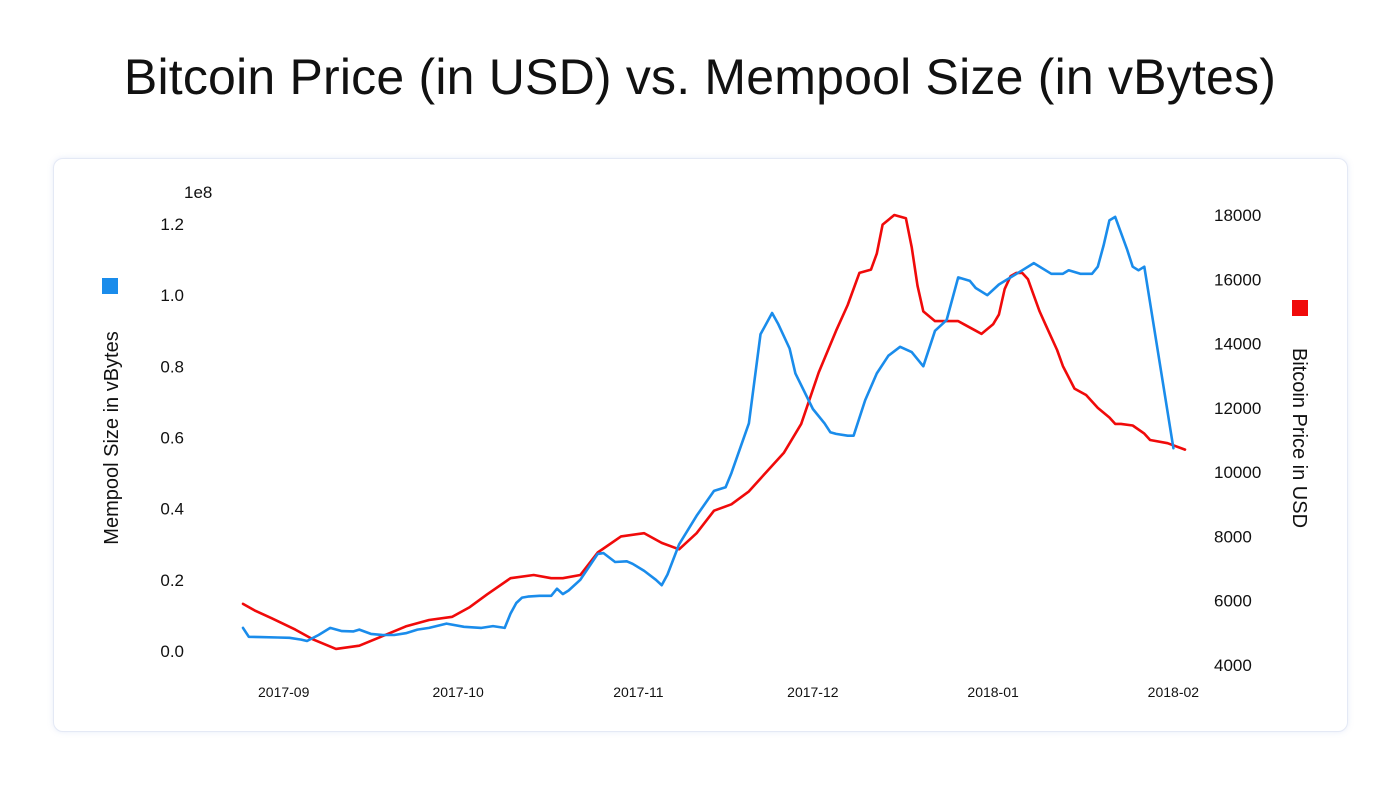 The image size is (1400, 788). Describe the element at coordinates (458, 692) in the screenshot. I see `x-axis-tick-label: 2017-10` at that location.